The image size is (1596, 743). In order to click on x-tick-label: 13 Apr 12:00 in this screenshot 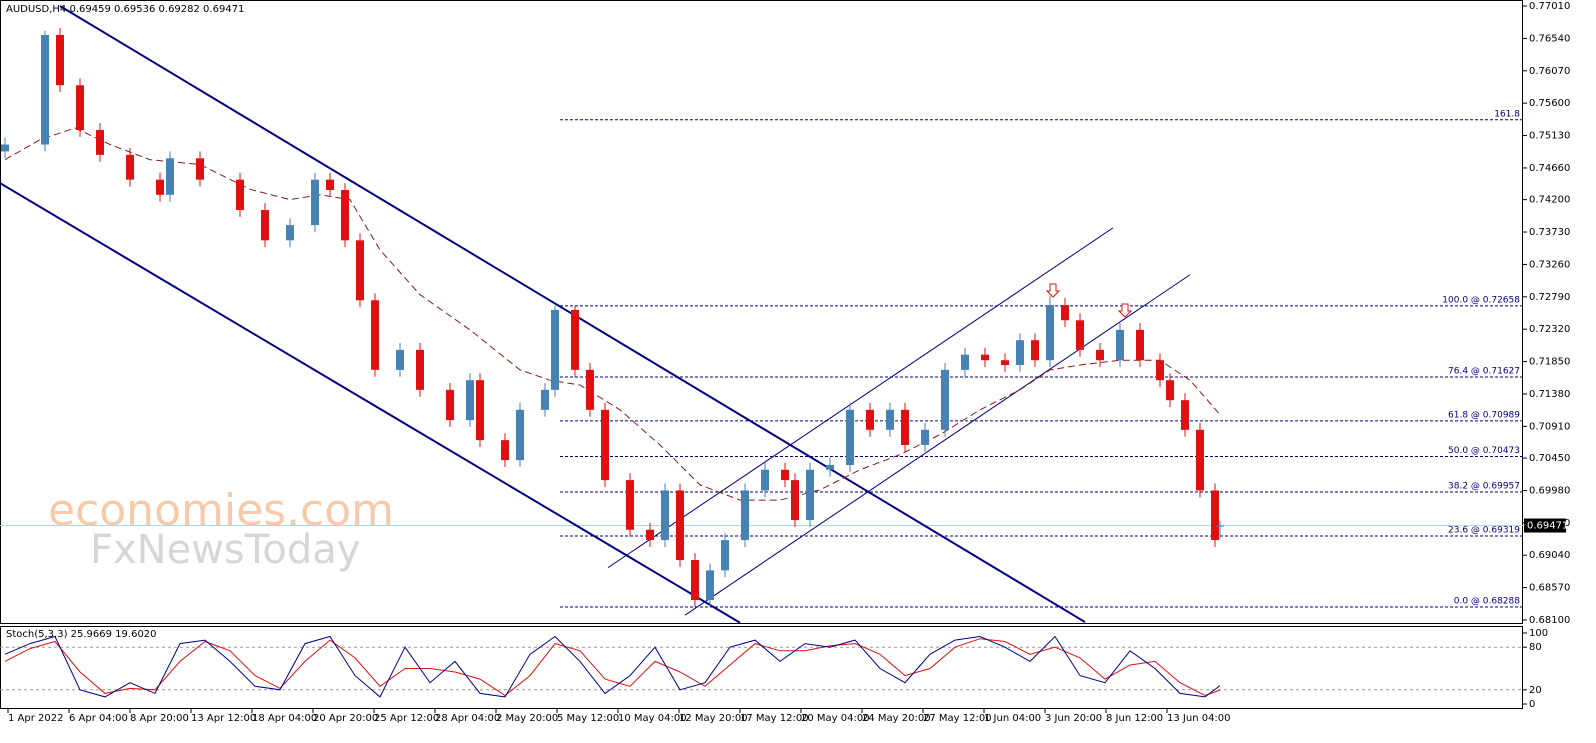, I will do `click(223, 718)`.